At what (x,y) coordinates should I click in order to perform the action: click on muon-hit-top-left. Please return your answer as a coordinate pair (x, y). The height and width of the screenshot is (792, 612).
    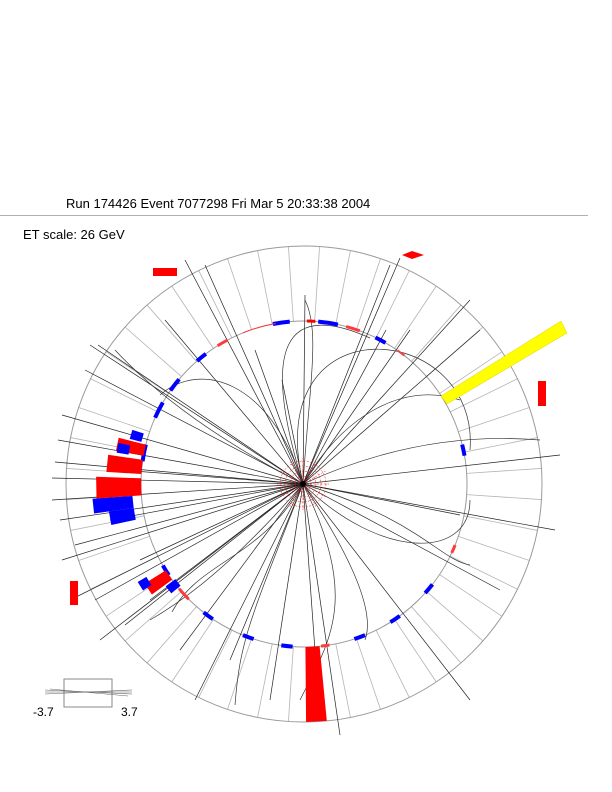
    Looking at the image, I should click on (165, 272).